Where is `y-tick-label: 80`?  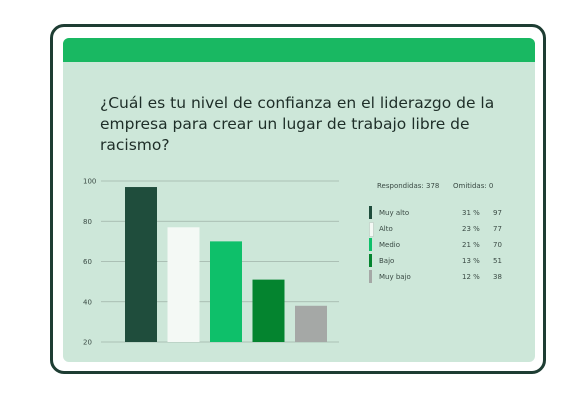 y-tick-label: 80 is located at coordinates (87, 222).